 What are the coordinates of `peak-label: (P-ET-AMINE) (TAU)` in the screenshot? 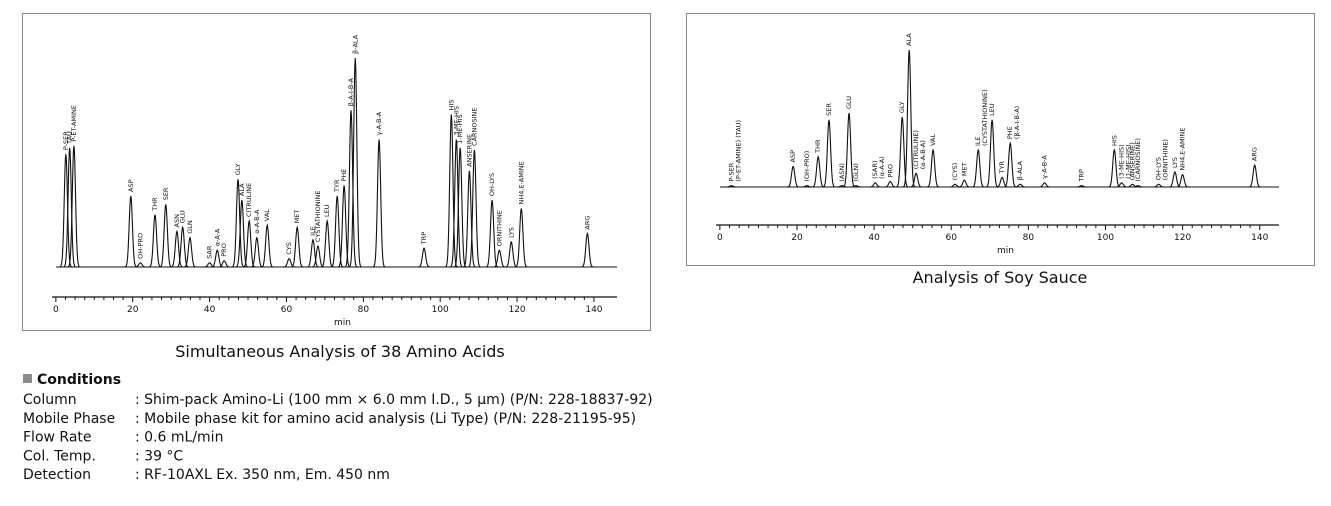 It's located at (738, 151).